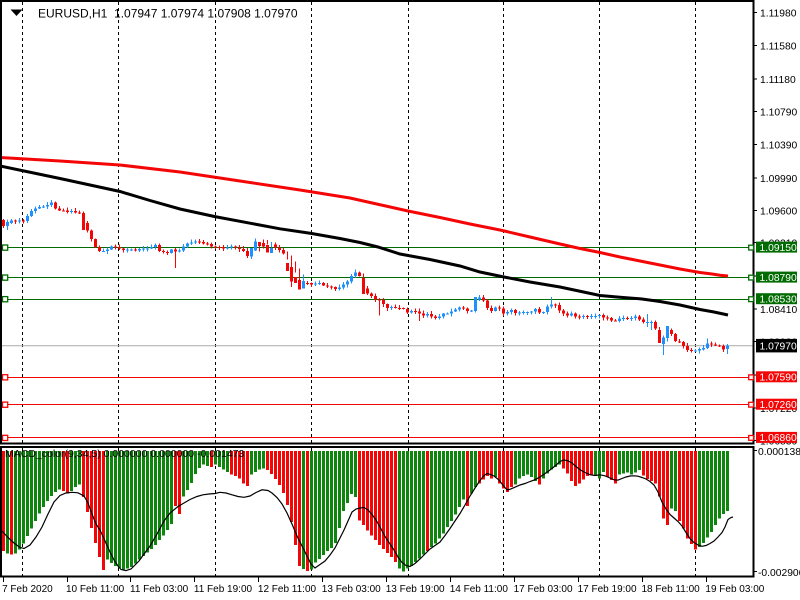 The height and width of the screenshot is (600, 800). Describe the element at coordinates (778, 278) in the screenshot. I see `svg-text: 1.08790` at that location.